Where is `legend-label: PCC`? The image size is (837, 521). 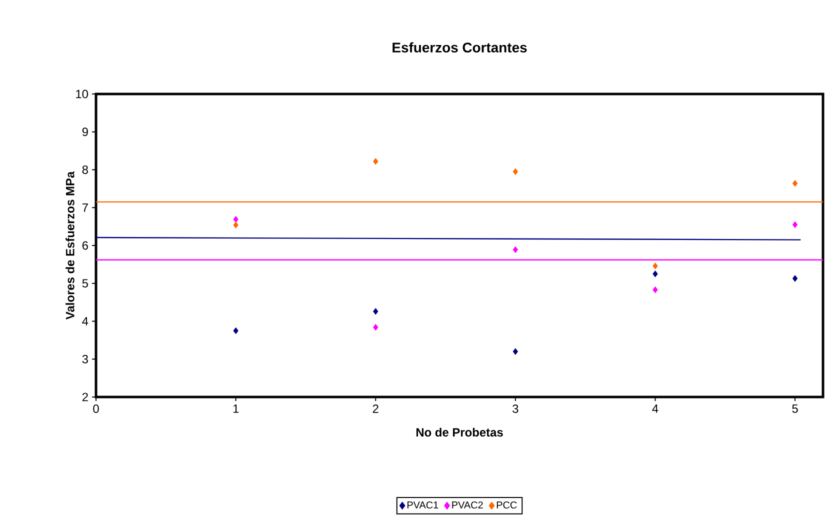
legend-label: PCC is located at coordinates (506, 505).